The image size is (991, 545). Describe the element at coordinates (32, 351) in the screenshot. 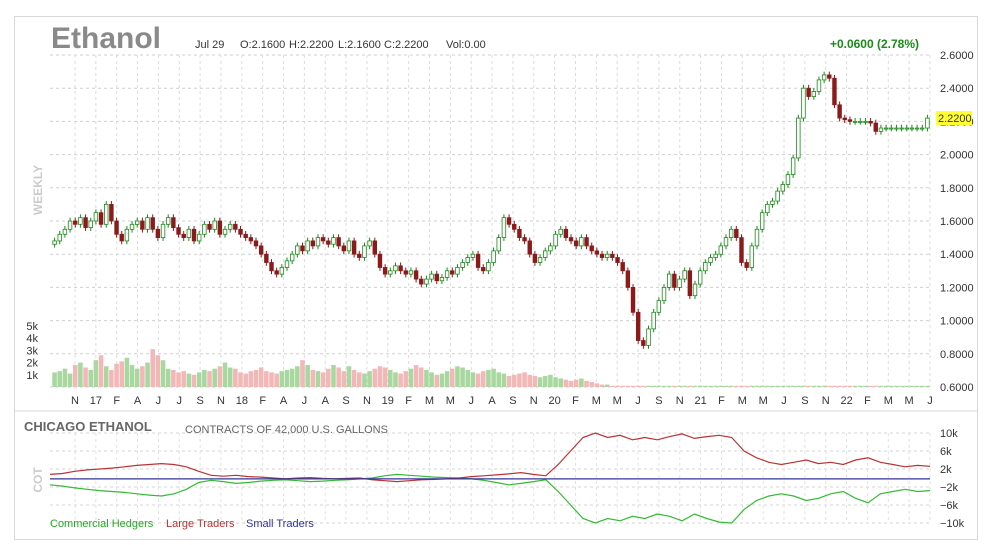

I see `volume-tick-label: 3k` at that location.